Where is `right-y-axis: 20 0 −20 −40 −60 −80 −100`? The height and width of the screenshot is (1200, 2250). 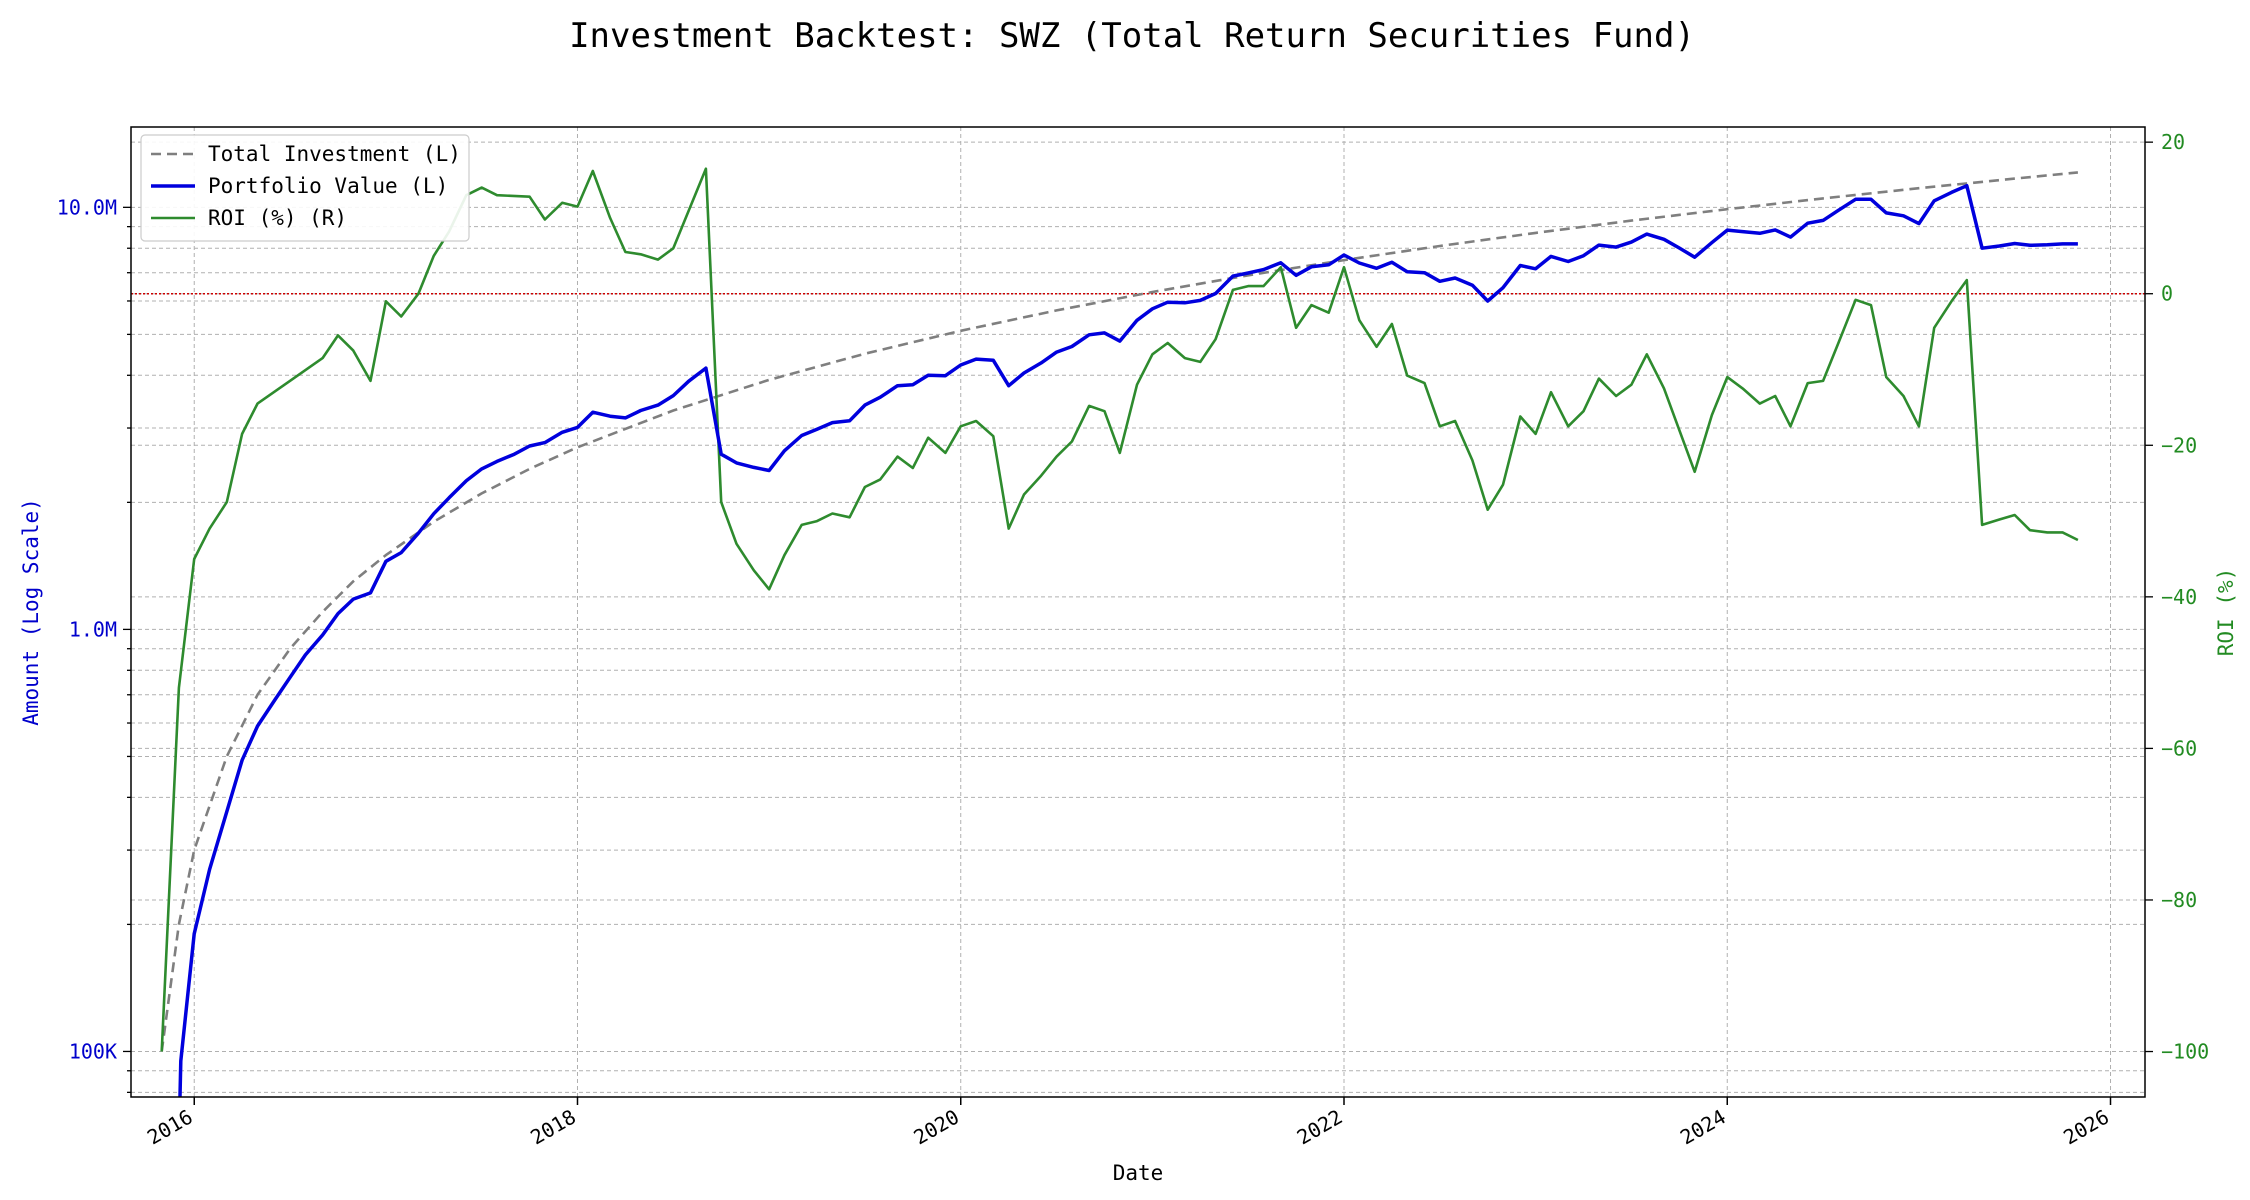 right-y-axis: 20 0 −20 −40 −60 −80 −100 is located at coordinates (2177, 597).